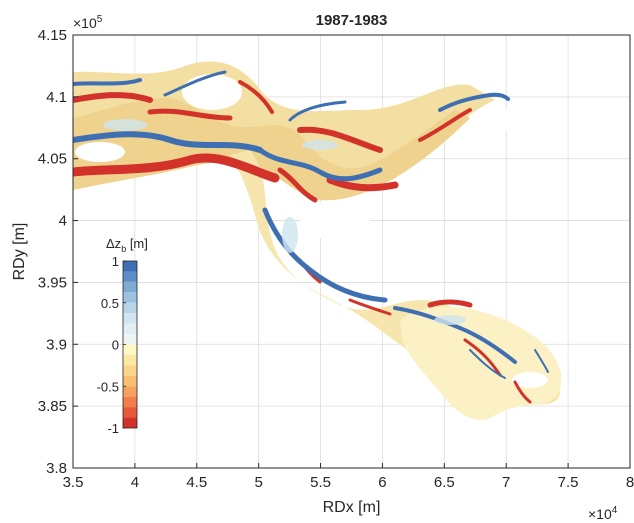 This screenshot has width=634, height=523. Describe the element at coordinates (88, 22) in the screenshot. I see `y-exponent-label: ×10⁵` at that location.